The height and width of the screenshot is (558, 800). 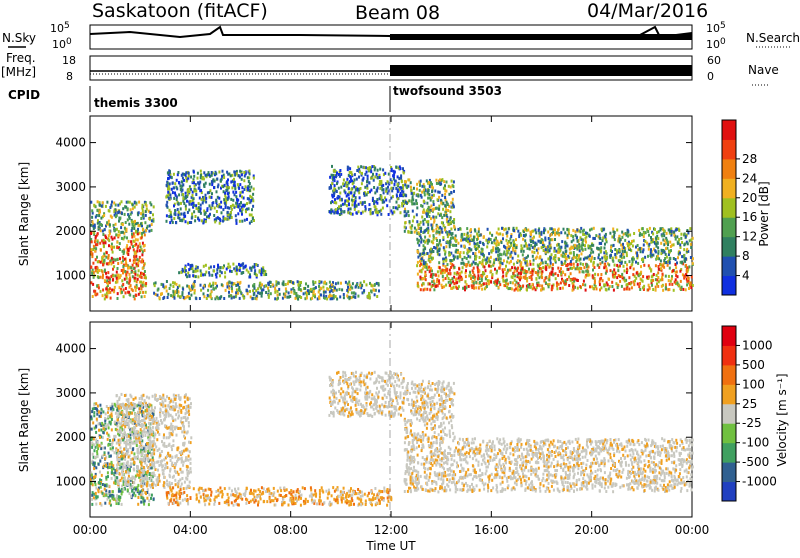 What do you see at coordinates (180, 11) in the screenshot?
I see `station-title: Saskatoon (fitACF)` at bounding box center [180, 11].